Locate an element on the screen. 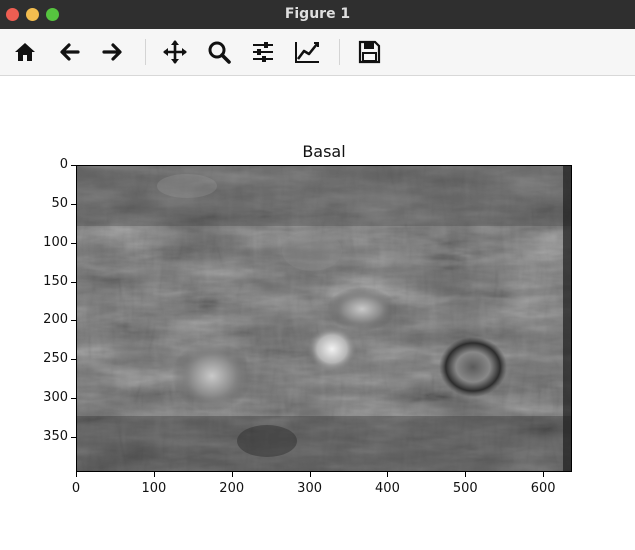  x-tick-label: 100 is located at coordinates (154, 488).